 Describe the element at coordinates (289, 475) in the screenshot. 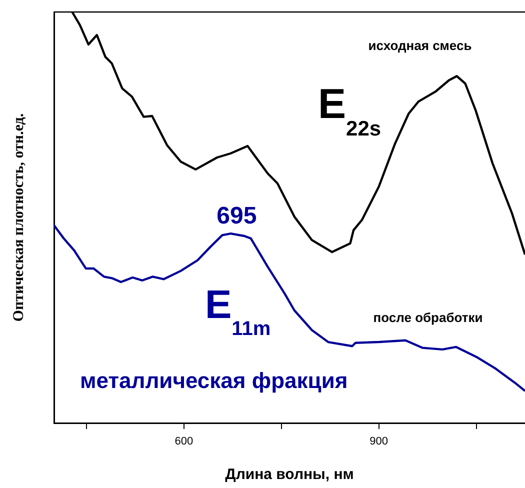

I see `x-axis-title: Длина волны, нм` at that location.